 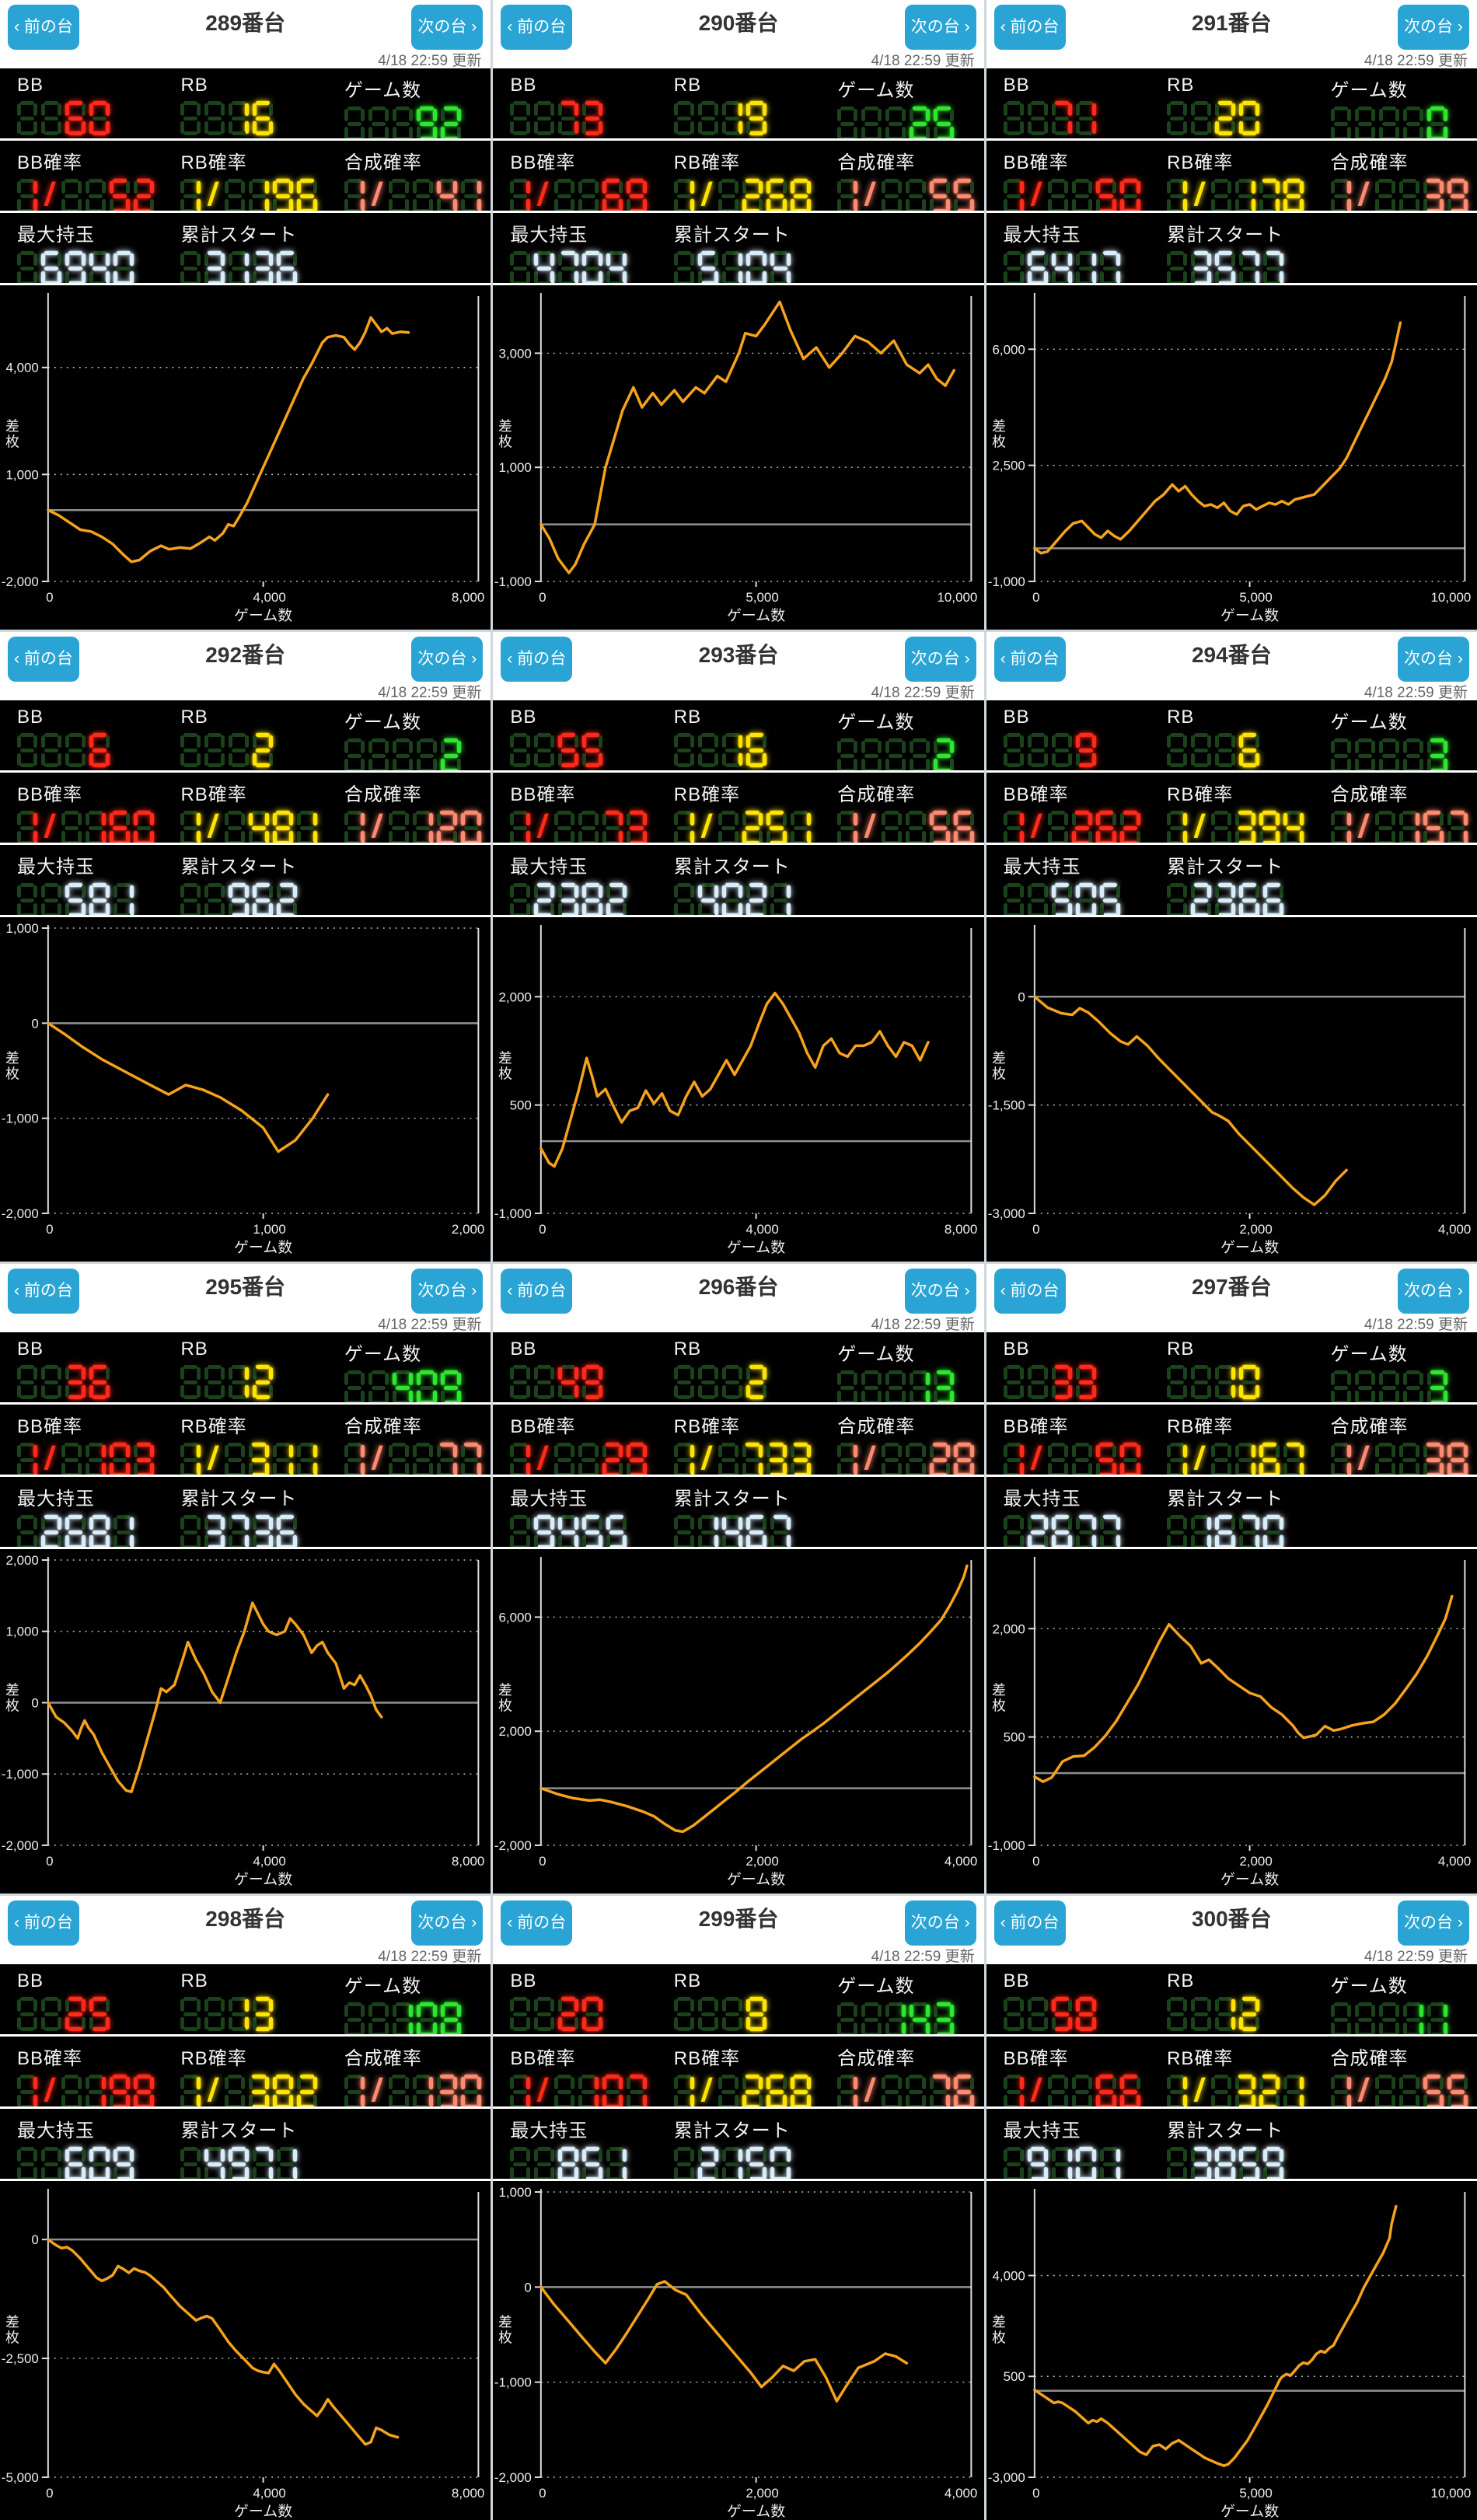 I want to click on rb-display, so click(x=746, y=1382).